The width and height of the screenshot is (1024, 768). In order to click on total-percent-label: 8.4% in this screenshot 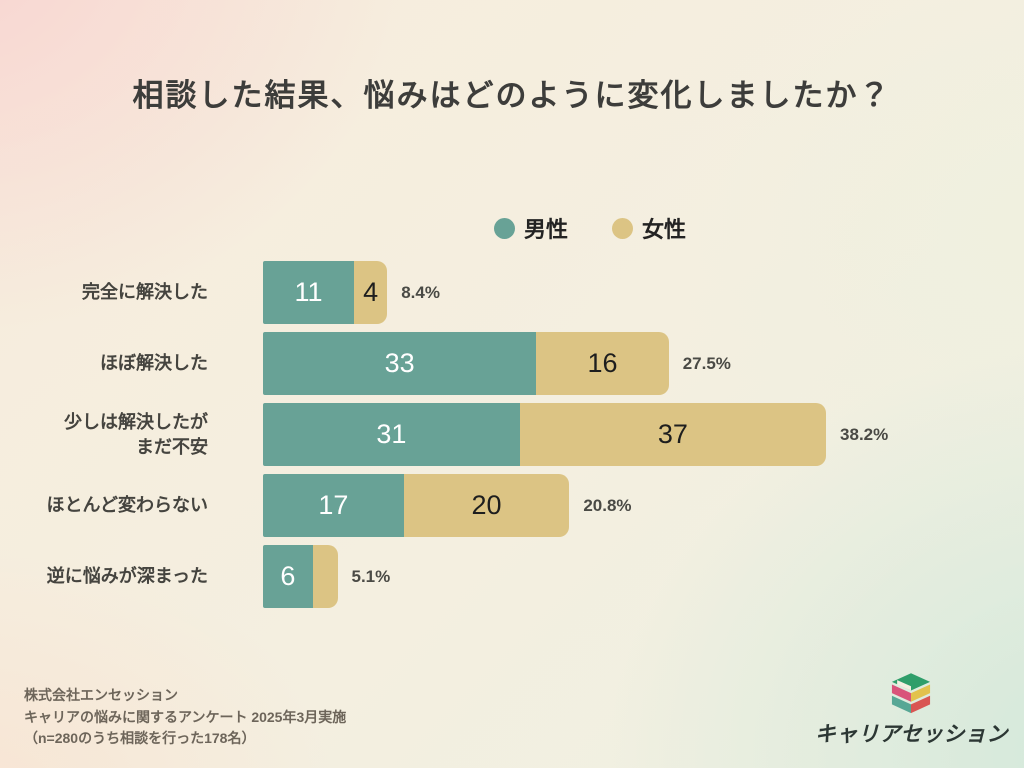, I will do `click(420, 292)`.